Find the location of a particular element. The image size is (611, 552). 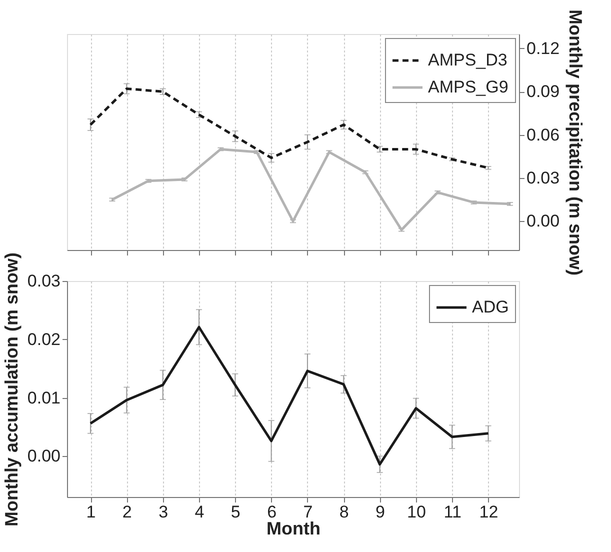

y-tick-label: 0.03 is located at coordinates (43, 281).